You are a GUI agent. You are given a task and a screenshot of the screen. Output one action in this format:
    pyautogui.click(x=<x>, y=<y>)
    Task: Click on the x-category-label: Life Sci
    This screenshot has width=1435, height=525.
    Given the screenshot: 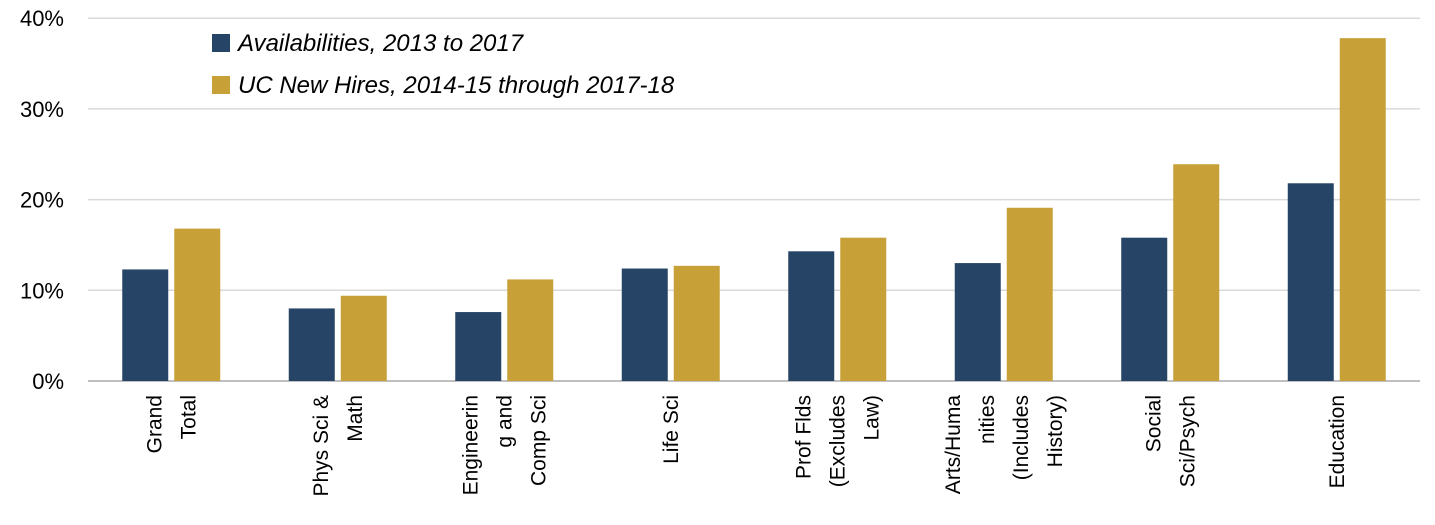 What is the action you would take?
    pyautogui.click(x=671, y=429)
    